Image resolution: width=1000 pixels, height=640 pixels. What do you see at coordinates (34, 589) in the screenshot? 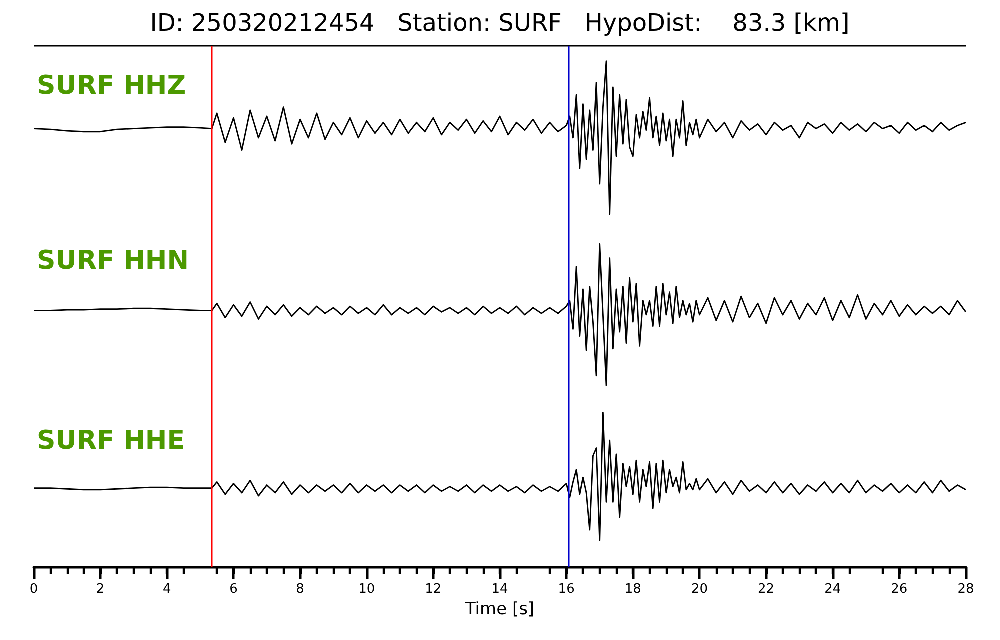
I see `x-tick-label: 0` at bounding box center [34, 589].